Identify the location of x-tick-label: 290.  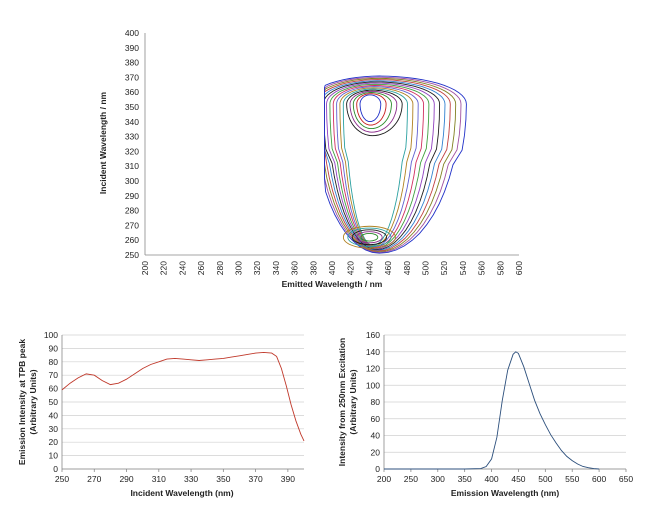
(126, 479).